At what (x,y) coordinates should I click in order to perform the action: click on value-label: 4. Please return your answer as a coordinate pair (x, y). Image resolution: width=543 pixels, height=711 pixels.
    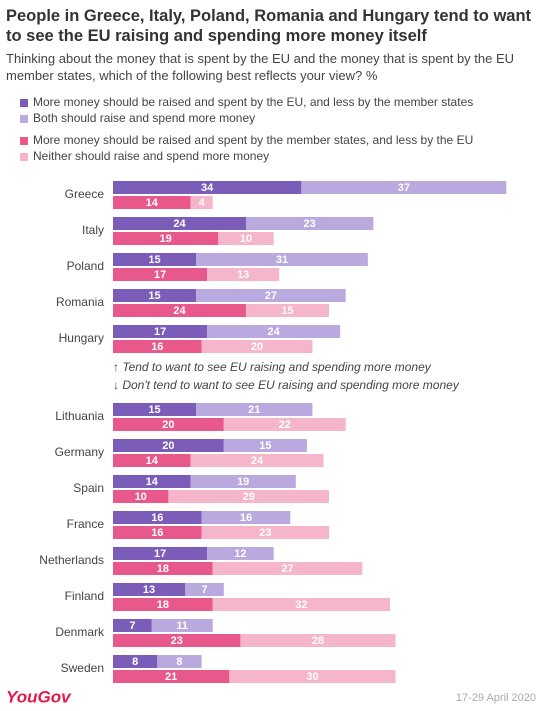
    Looking at the image, I should click on (202, 203).